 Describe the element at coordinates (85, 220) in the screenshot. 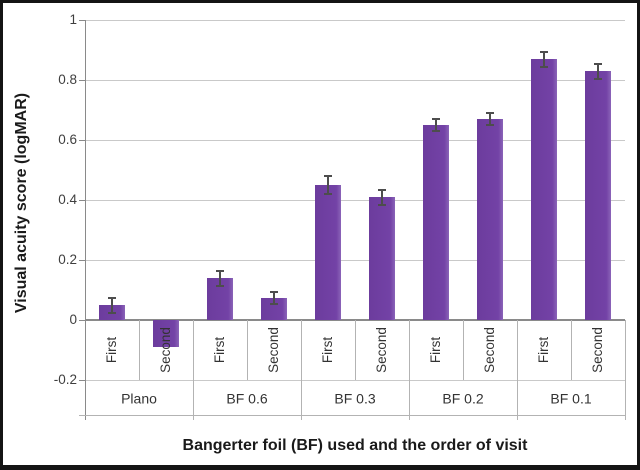

I see `y-axis-line` at that location.